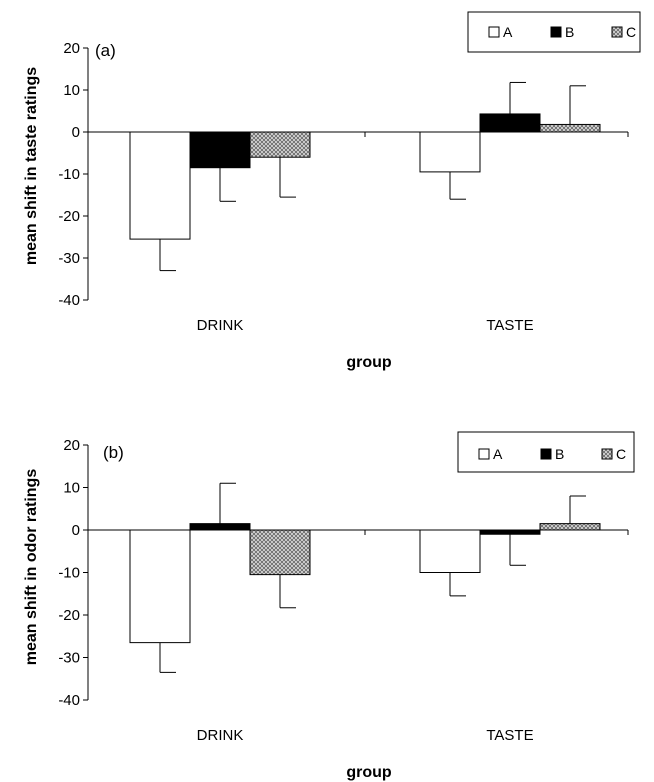 Image resolution: width=654 pixels, height=782 pixels. What do you see at coordinates (113, 452) in the screenshot?
I see `panel-label: (b)` at bounding box center [113, 452].